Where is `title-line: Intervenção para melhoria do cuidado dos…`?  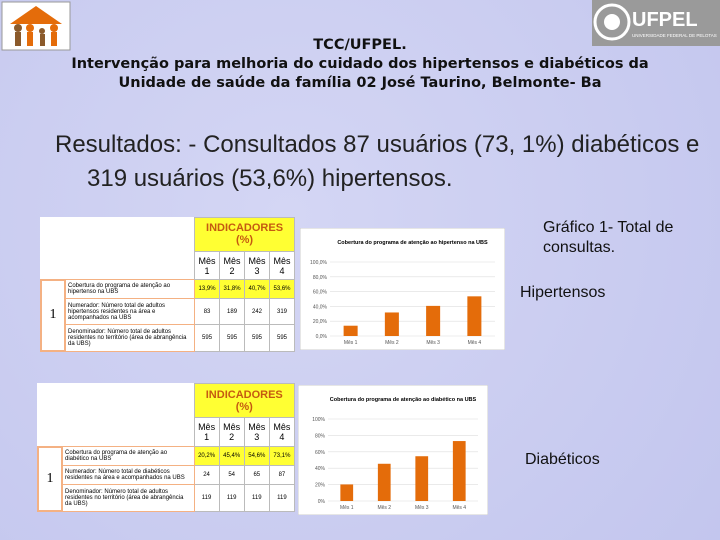
title-line: Intervenção para melhoria do cuidado dos… is located at coordinates (360, 64).